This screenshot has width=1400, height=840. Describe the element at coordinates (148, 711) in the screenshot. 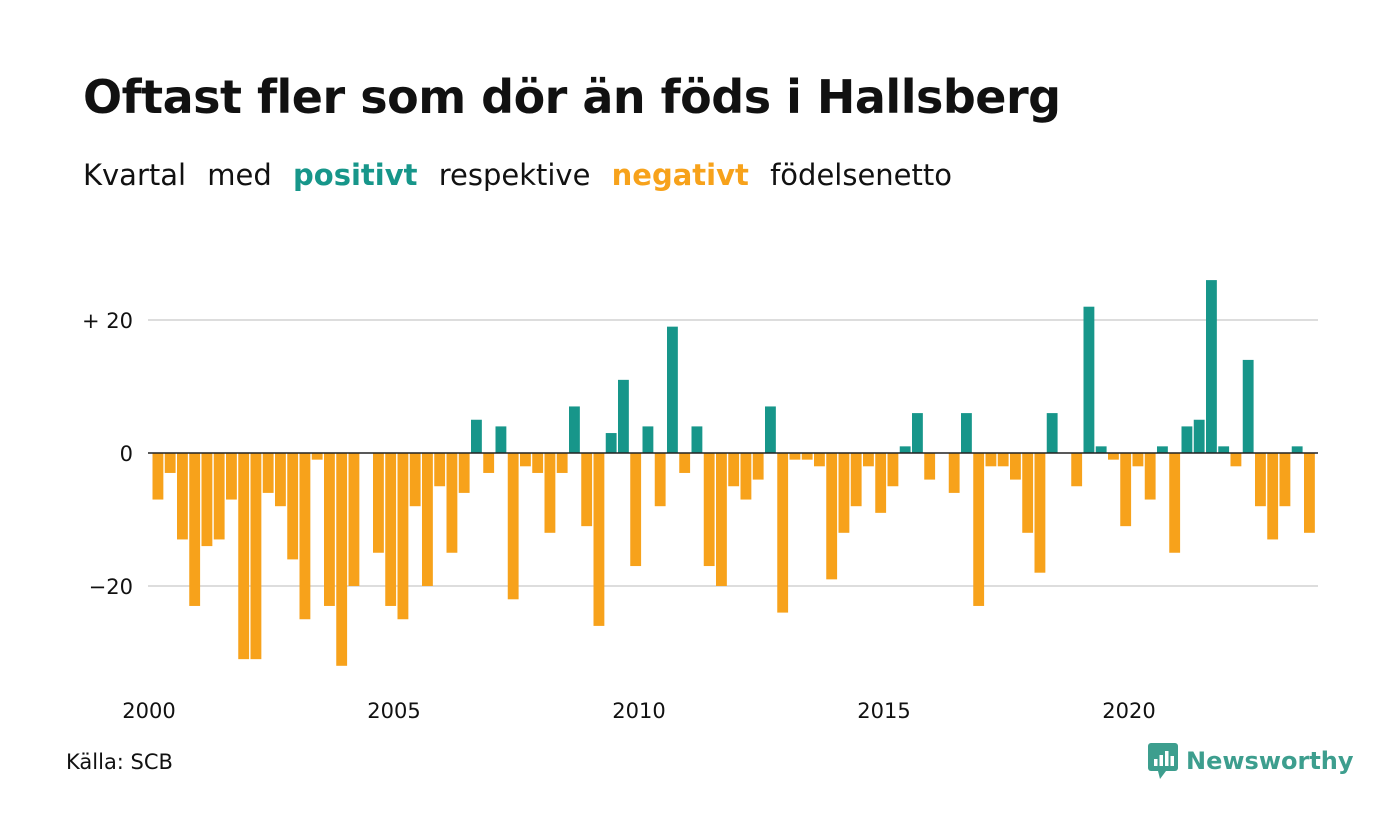

I see `x-tick-label: 2000` at that location.